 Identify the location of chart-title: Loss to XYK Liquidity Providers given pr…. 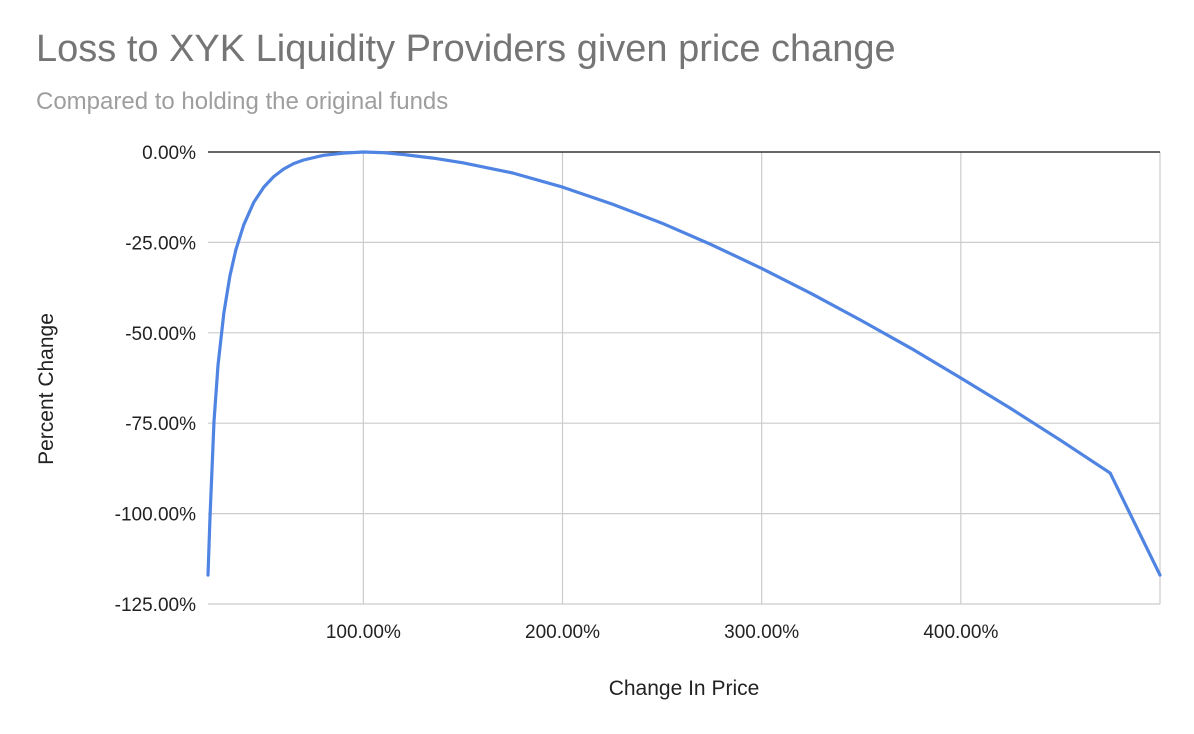
(466, 49).